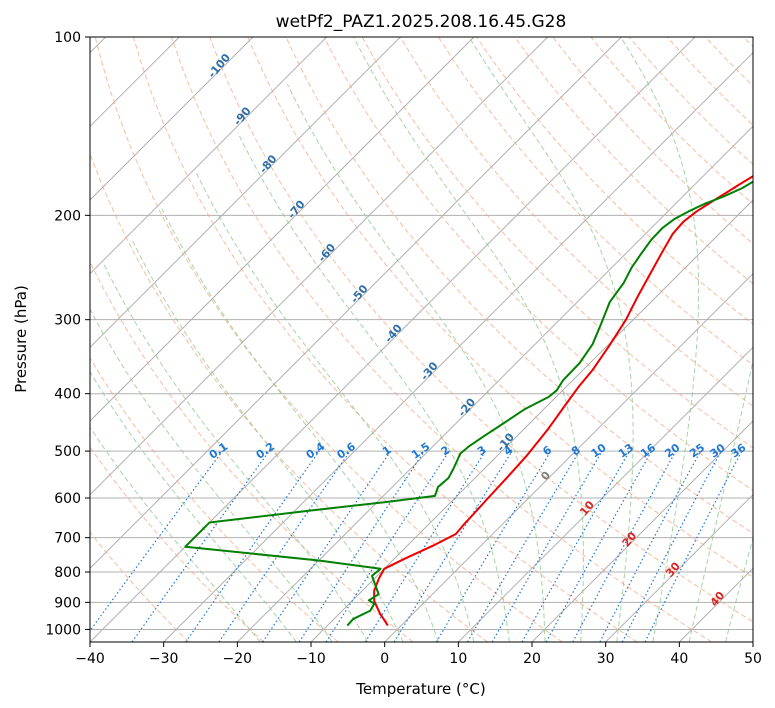  I want to click on y-tick-label: 300, so click(67, 321).